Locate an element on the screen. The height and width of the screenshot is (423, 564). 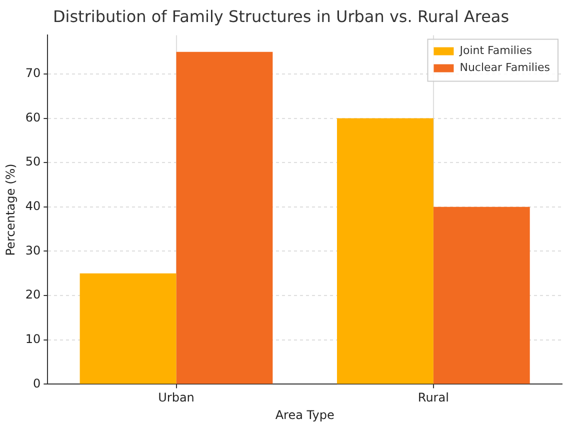
y-tick-label: 60 is located at coordinates (33, 117).